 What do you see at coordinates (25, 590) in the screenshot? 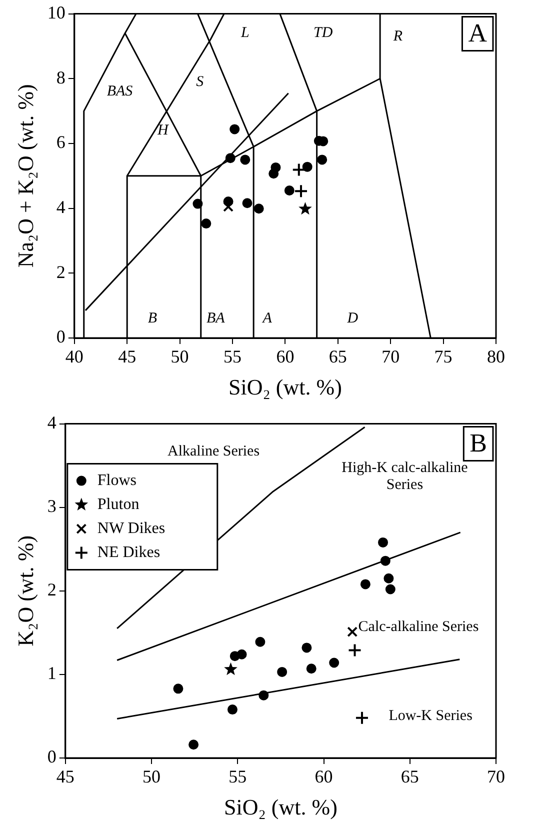
I see `y-axis-title: K₂O (wt. %)` at bounding box center [25, 590].